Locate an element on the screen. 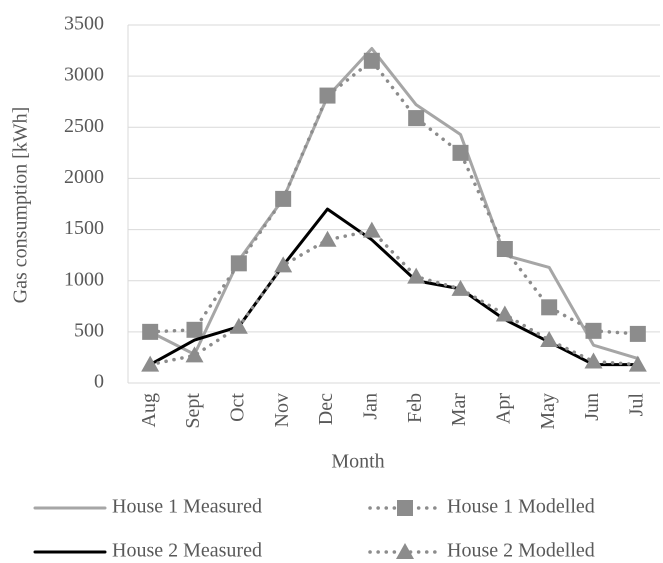 The height and width of the screenshot is (563, 663). x-axis-label: Month is located at coordinates (357, 462).